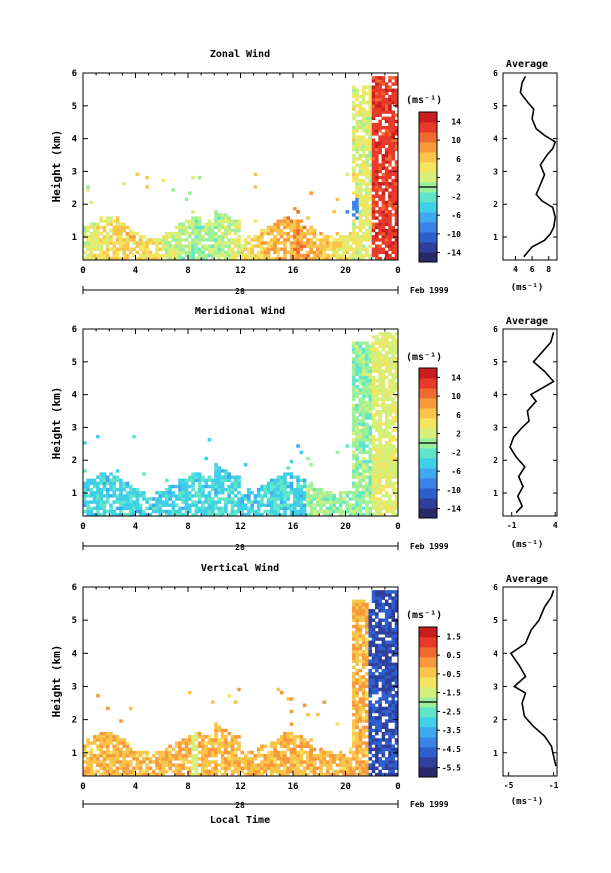  I want to click on colorbar-swatch, so click(428, 473).